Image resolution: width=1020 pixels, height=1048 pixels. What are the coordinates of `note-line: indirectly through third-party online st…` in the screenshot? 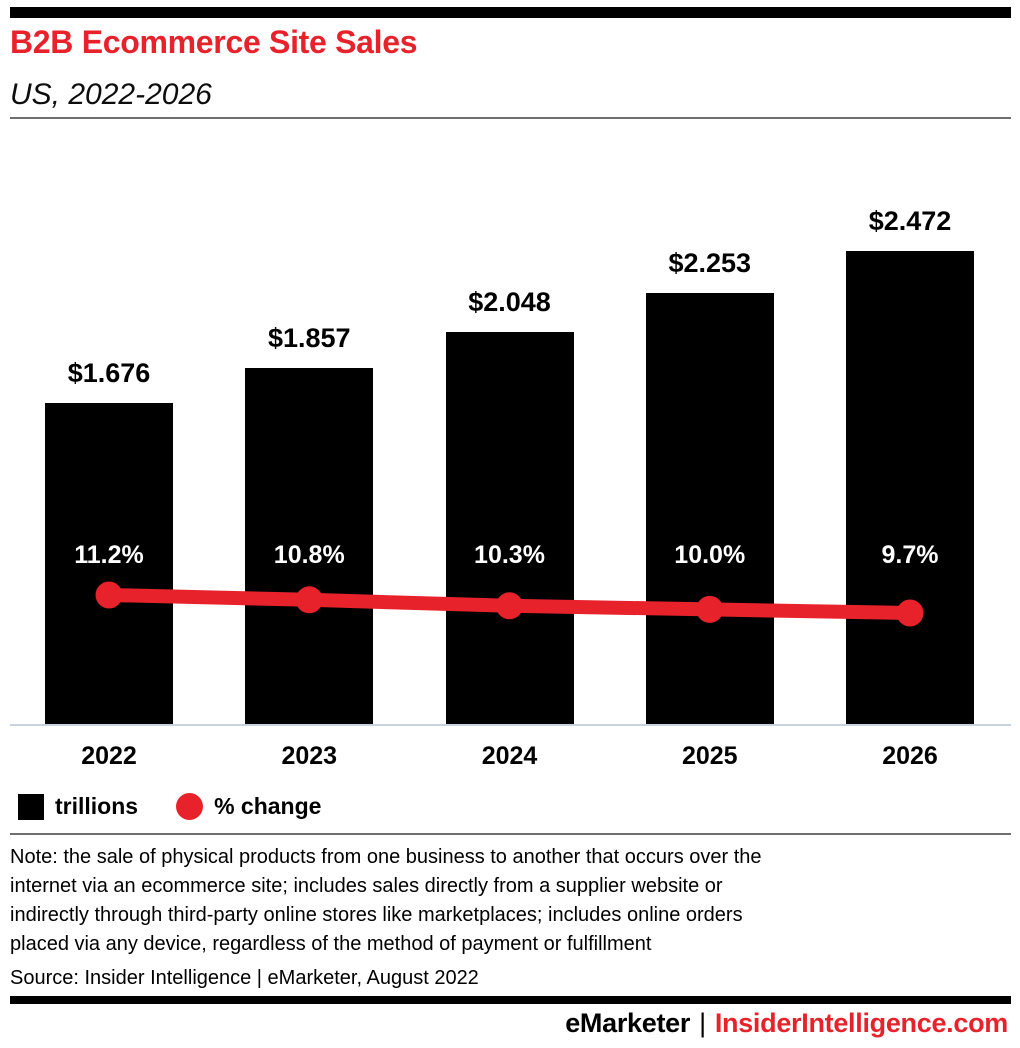 It's located at (376, 915).